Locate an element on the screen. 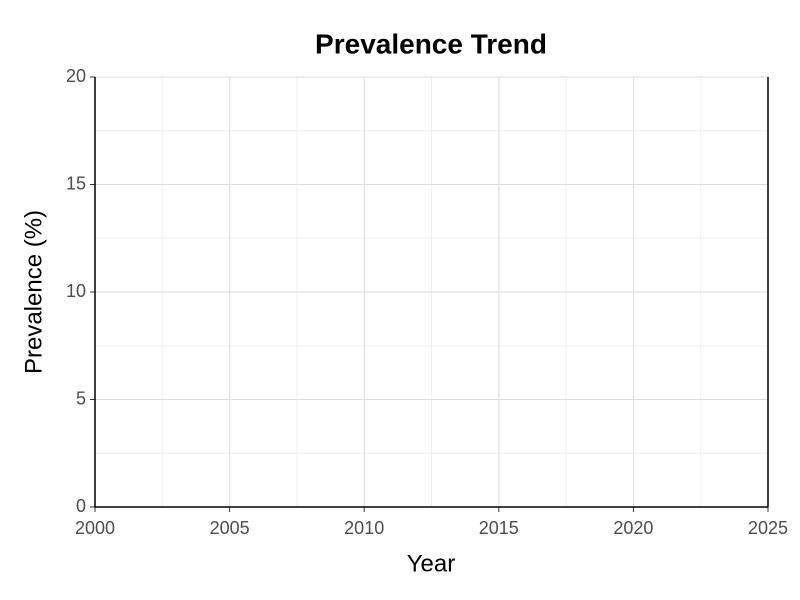 This screenshot has width=800, height=600. y-tick-label: 10 is located at coordinates (76, 291).